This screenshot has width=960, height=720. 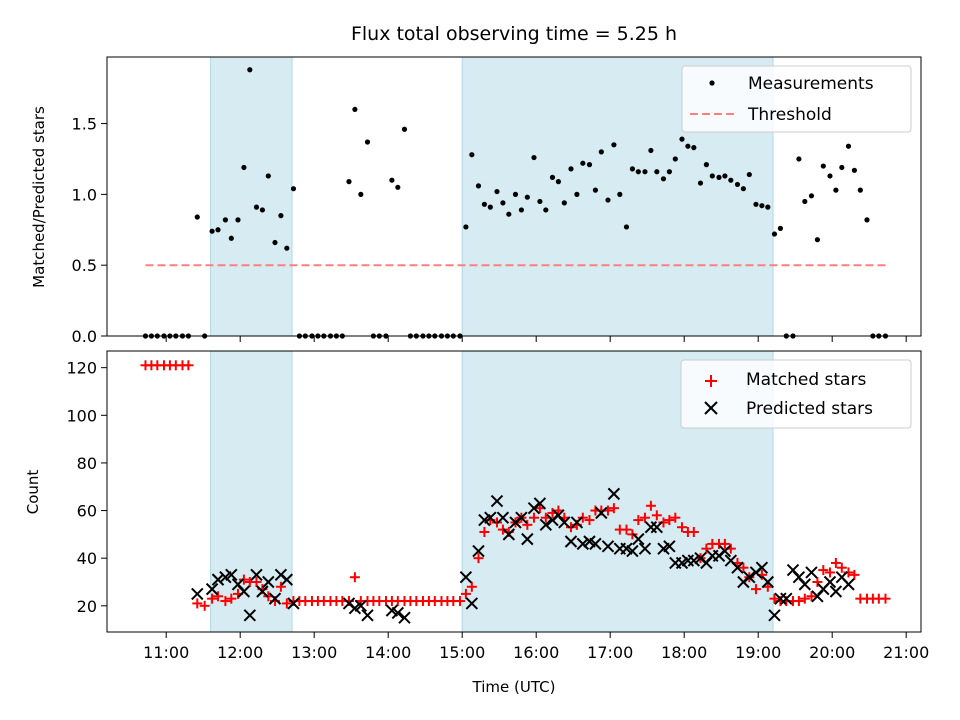 I want to click on x-tick-label: 17:00, so click(x=610, y=652).